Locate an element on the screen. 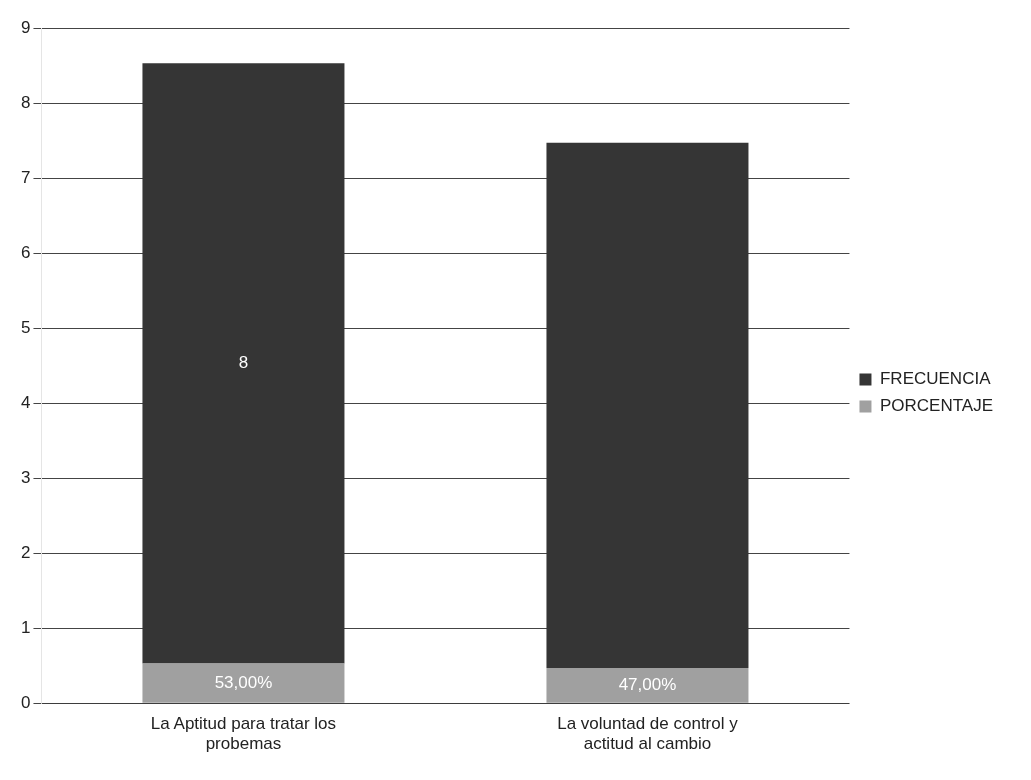 This screenshot has height=780, width=1031. y-tick-label: 6 is located at coordinates (25, 252).